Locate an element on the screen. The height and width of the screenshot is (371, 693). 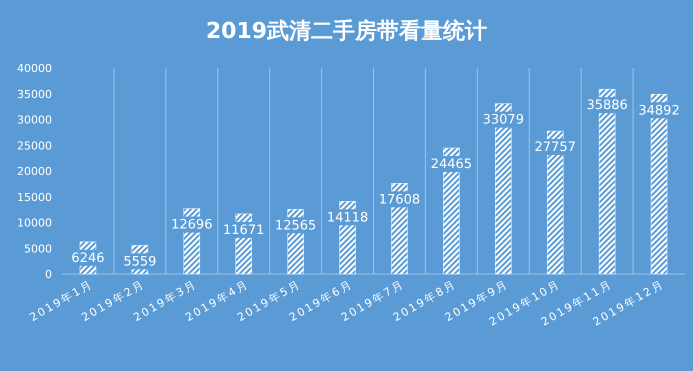
data-label: 14118 is located at coordinates (347, 218).